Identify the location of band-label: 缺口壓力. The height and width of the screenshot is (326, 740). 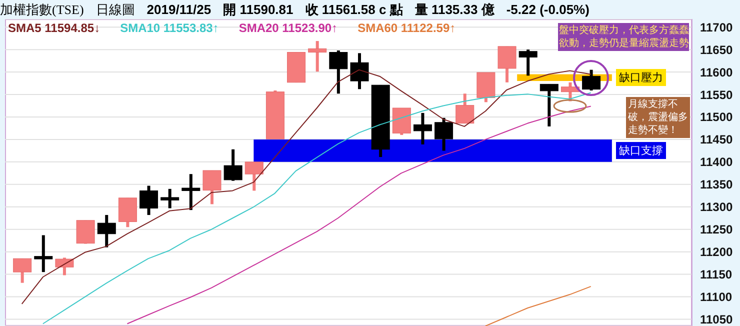
(641, 77).